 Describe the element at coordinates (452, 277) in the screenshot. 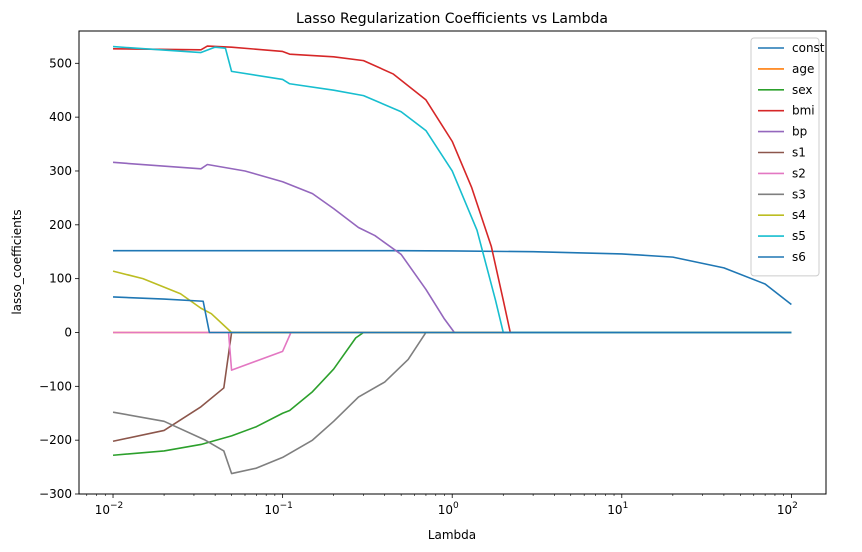

I see `series-line-const` at that location.